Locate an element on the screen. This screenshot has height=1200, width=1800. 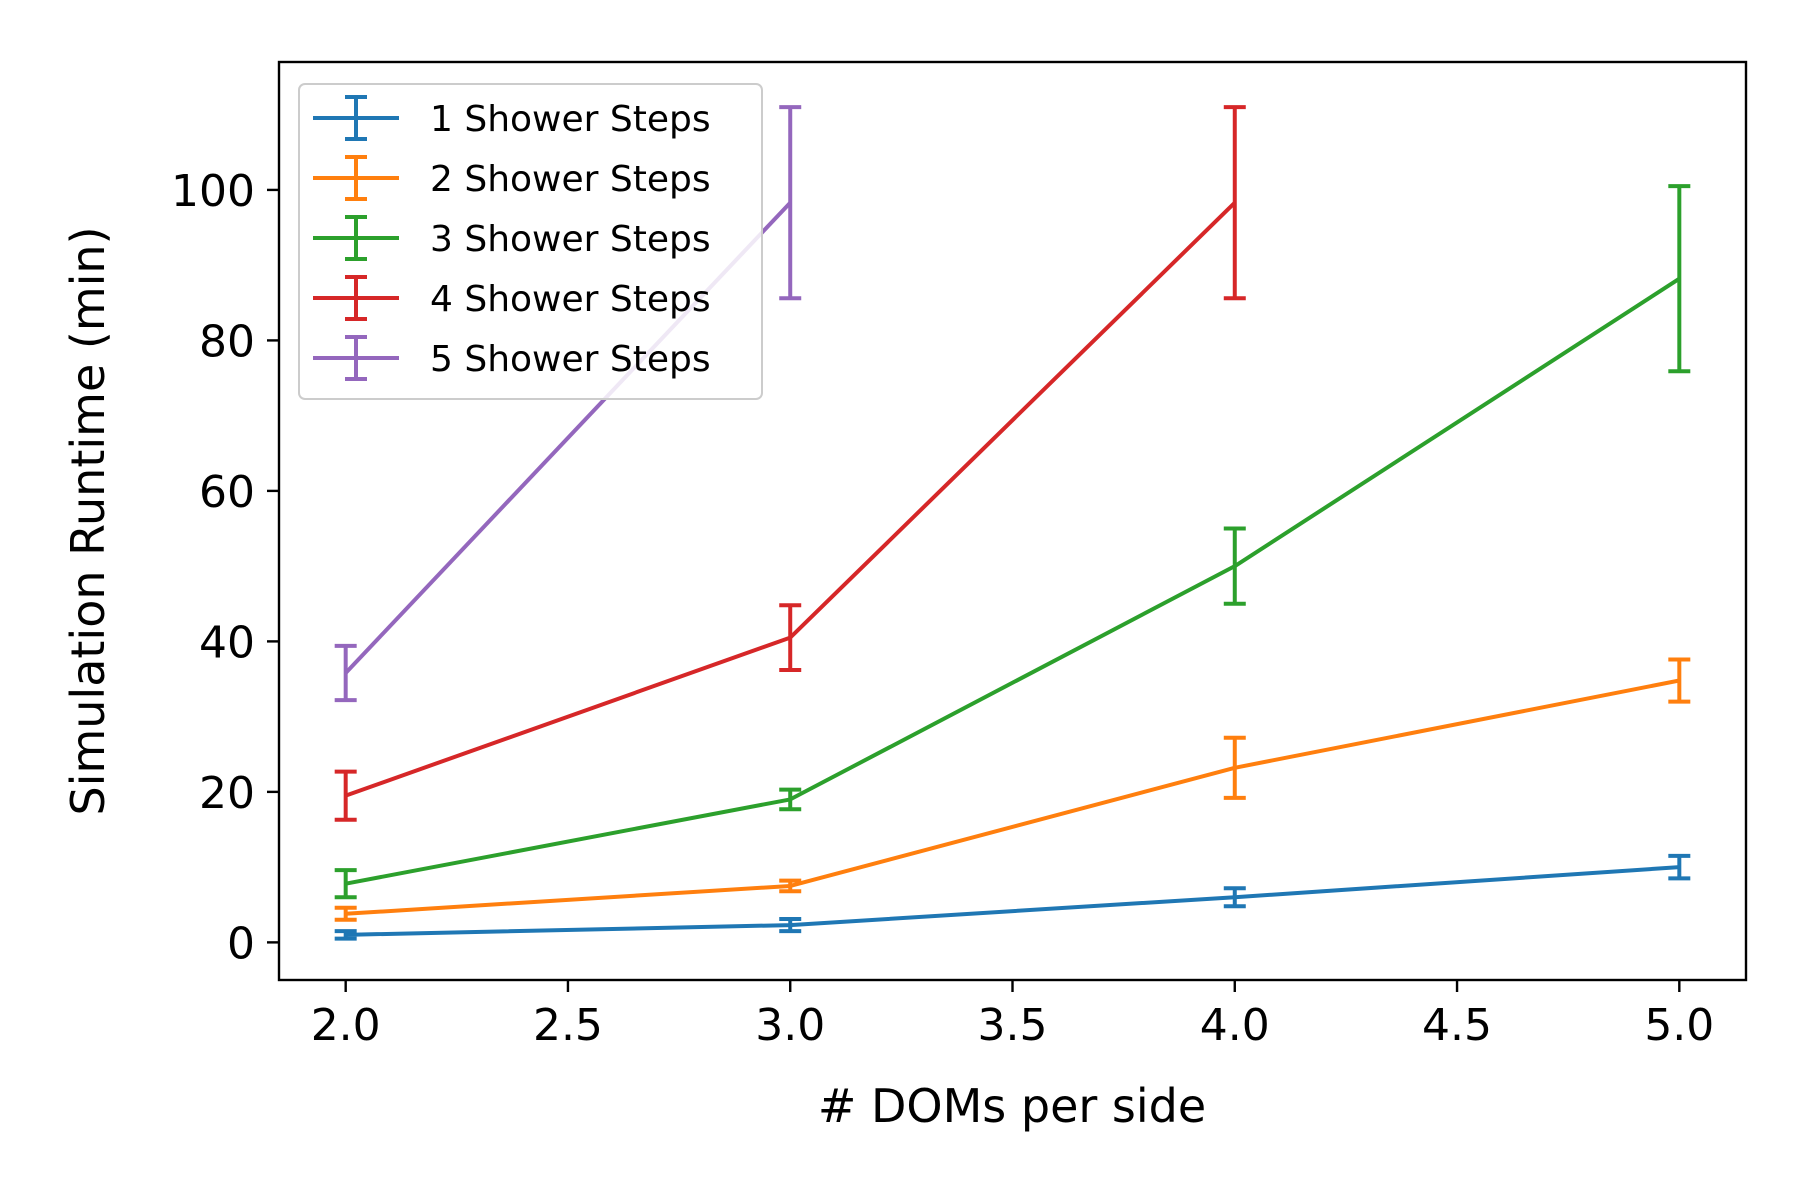
x-tick-label: 3.0 is located at coordinates (790, 1025).